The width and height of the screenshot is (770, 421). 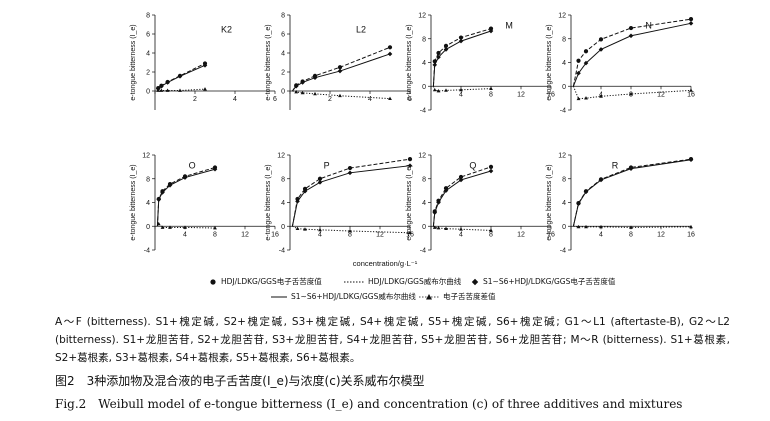 I want to click on x-tick-label: 2, so click(x=195, y=99).